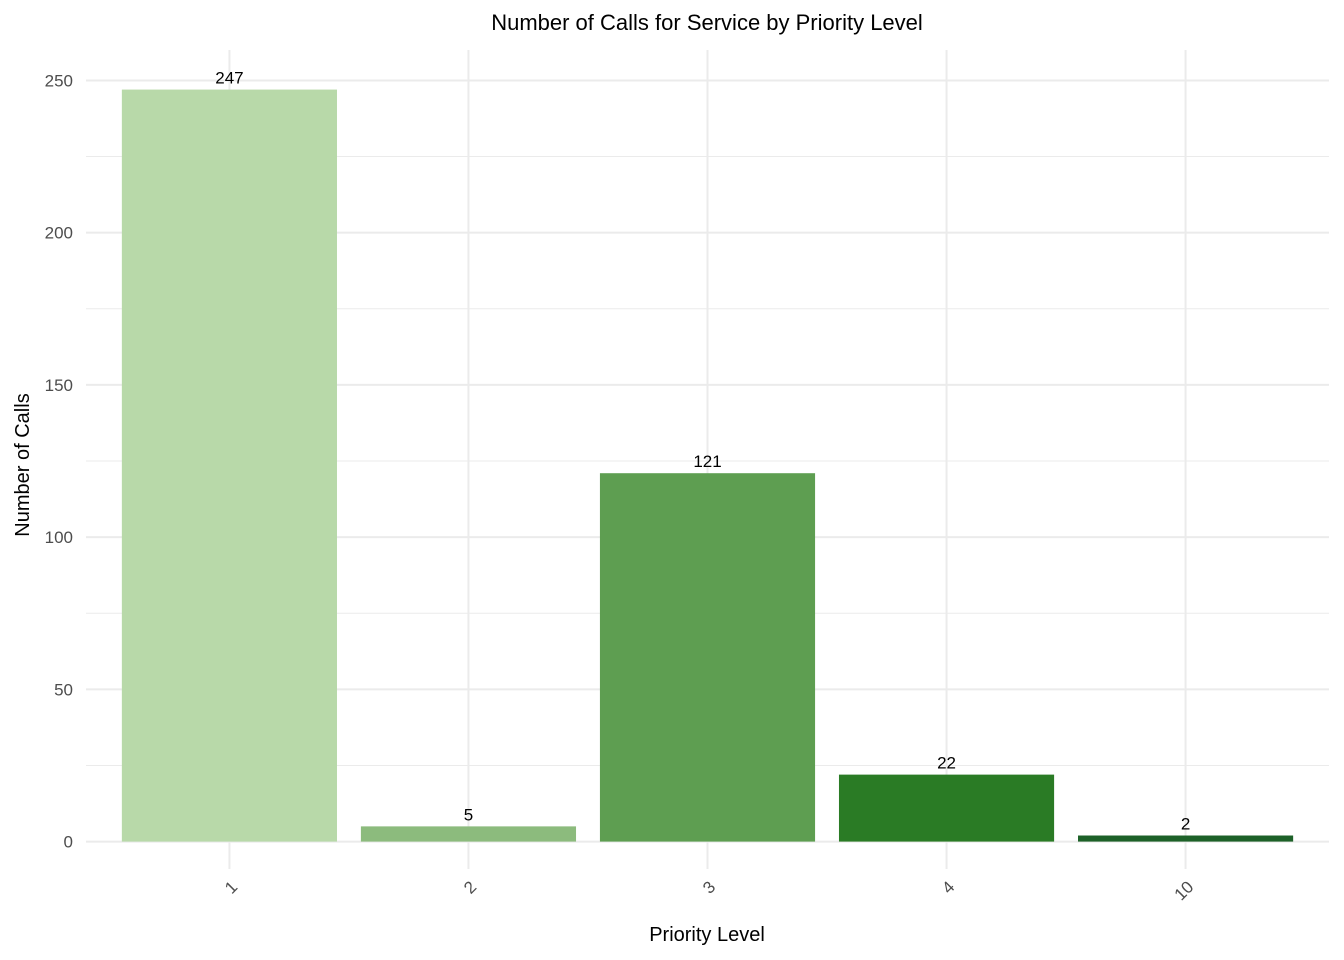 The height and width of the screenshot is (960, 1344). What do you see at coordinates (23, 464) in the screenshot?
I see `y-axis-title: Number of Calls` at bounding box center [23, 464].